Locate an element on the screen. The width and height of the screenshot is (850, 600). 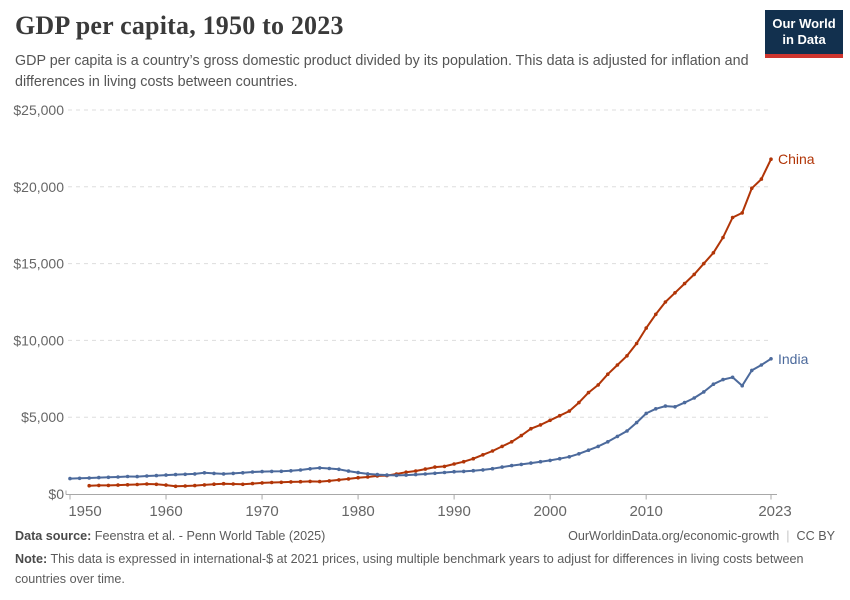
x-axis-tick-label: 1970 is located at coordinates (261, 511).